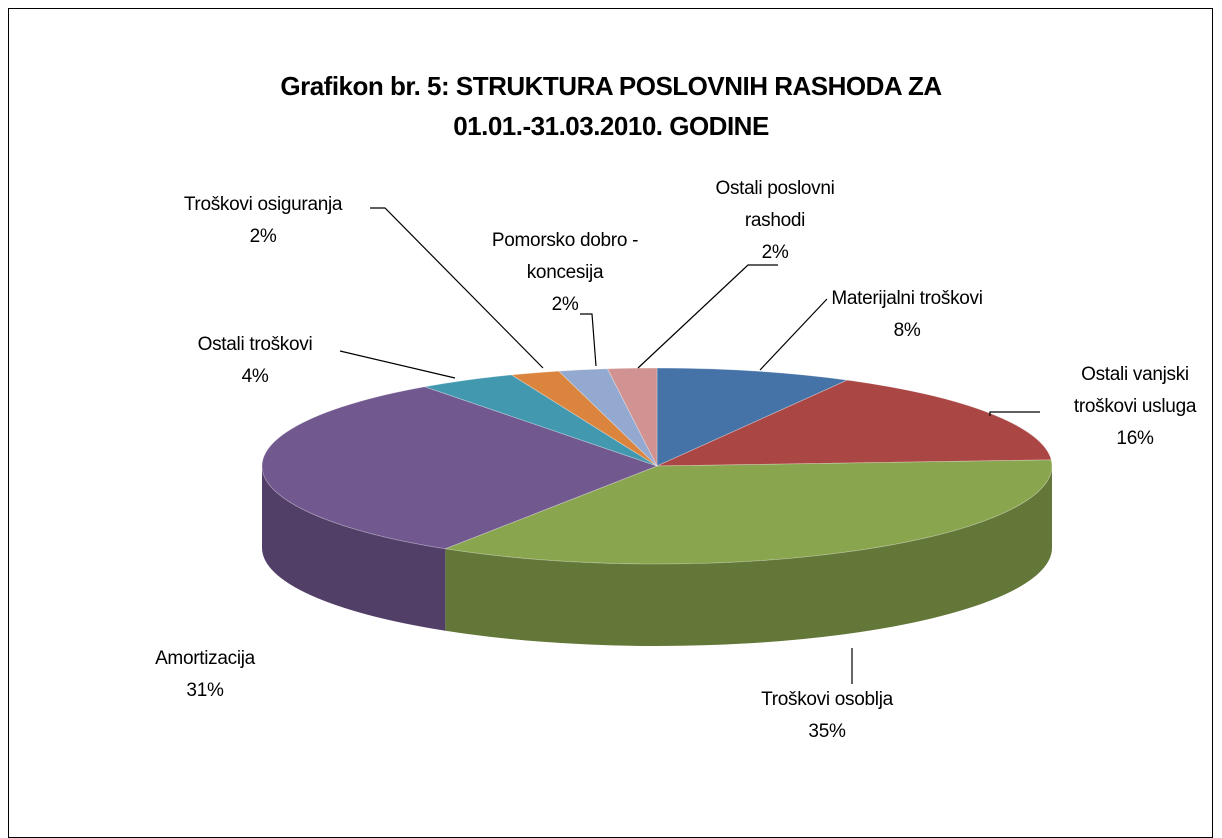 This screenshot has height=838, width=1222. Describe the element at coordinates (1135, 439) in the screenshot. I see `value-label: 16%` at that location.